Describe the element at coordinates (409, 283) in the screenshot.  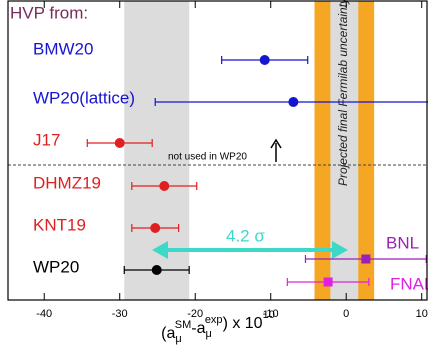
I see `point-label: FNAL` at that location.